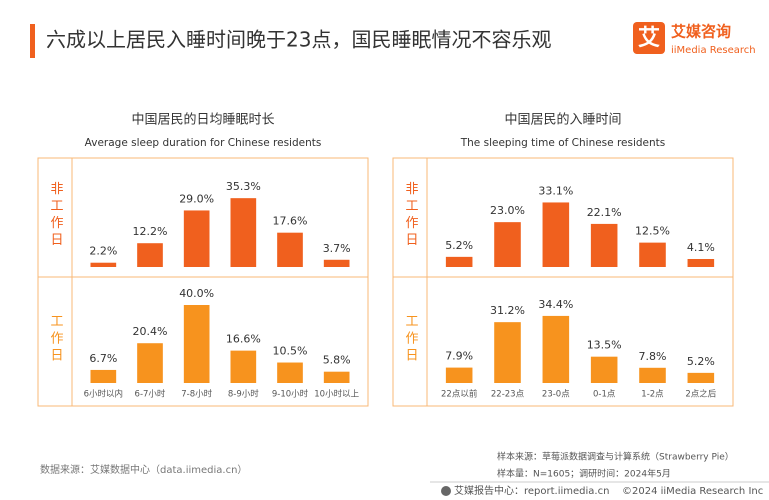 The width and height of the screenshot is (769, 500). What do you see at coordinates (290, 394) in the screenshot?
I see `x-tick-label: 9-10小时` at bounding box center [290, 394].